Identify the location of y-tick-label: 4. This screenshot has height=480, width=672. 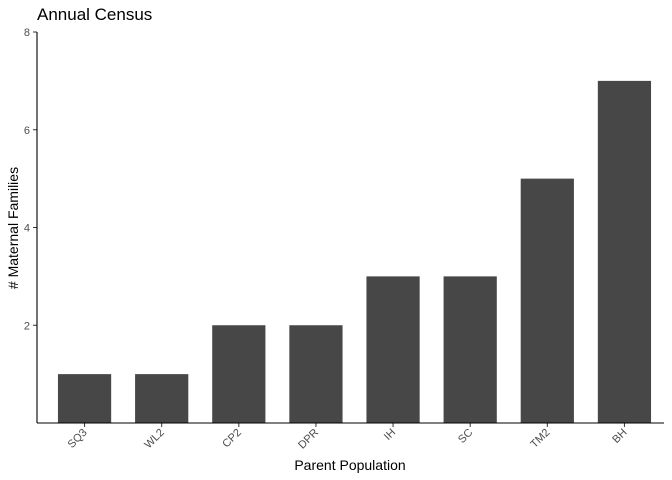
(27, 229).